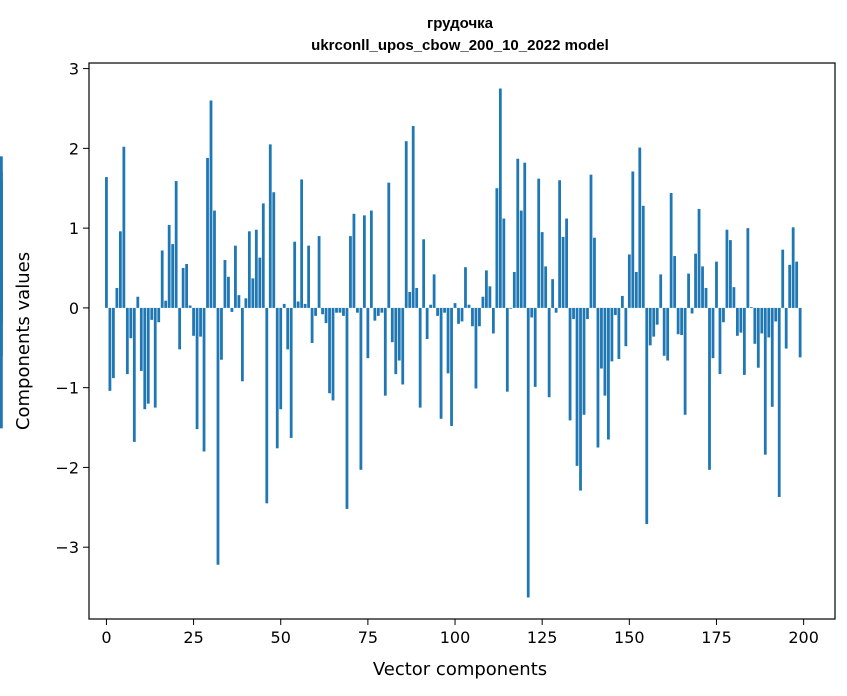 The height and width of the screenshot is (696, 847). I want to click on x-axis-ticks: 0 25 50 75 100 125 150 175 200, so click(460, 633).